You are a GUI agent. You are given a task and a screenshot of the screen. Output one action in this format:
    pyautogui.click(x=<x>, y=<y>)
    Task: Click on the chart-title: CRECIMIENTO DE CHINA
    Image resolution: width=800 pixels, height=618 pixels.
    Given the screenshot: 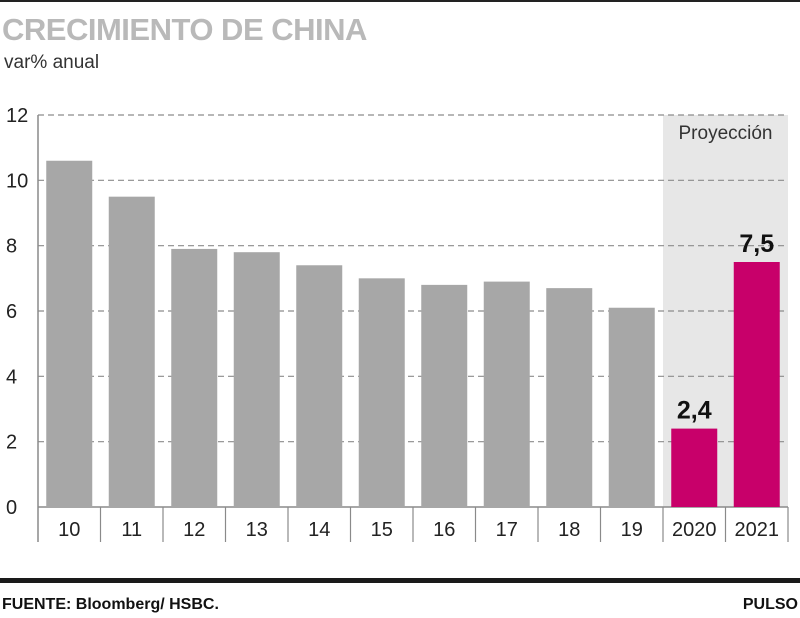 What is the action you would take?
    pyautogui.click(x=184, y=29)
    